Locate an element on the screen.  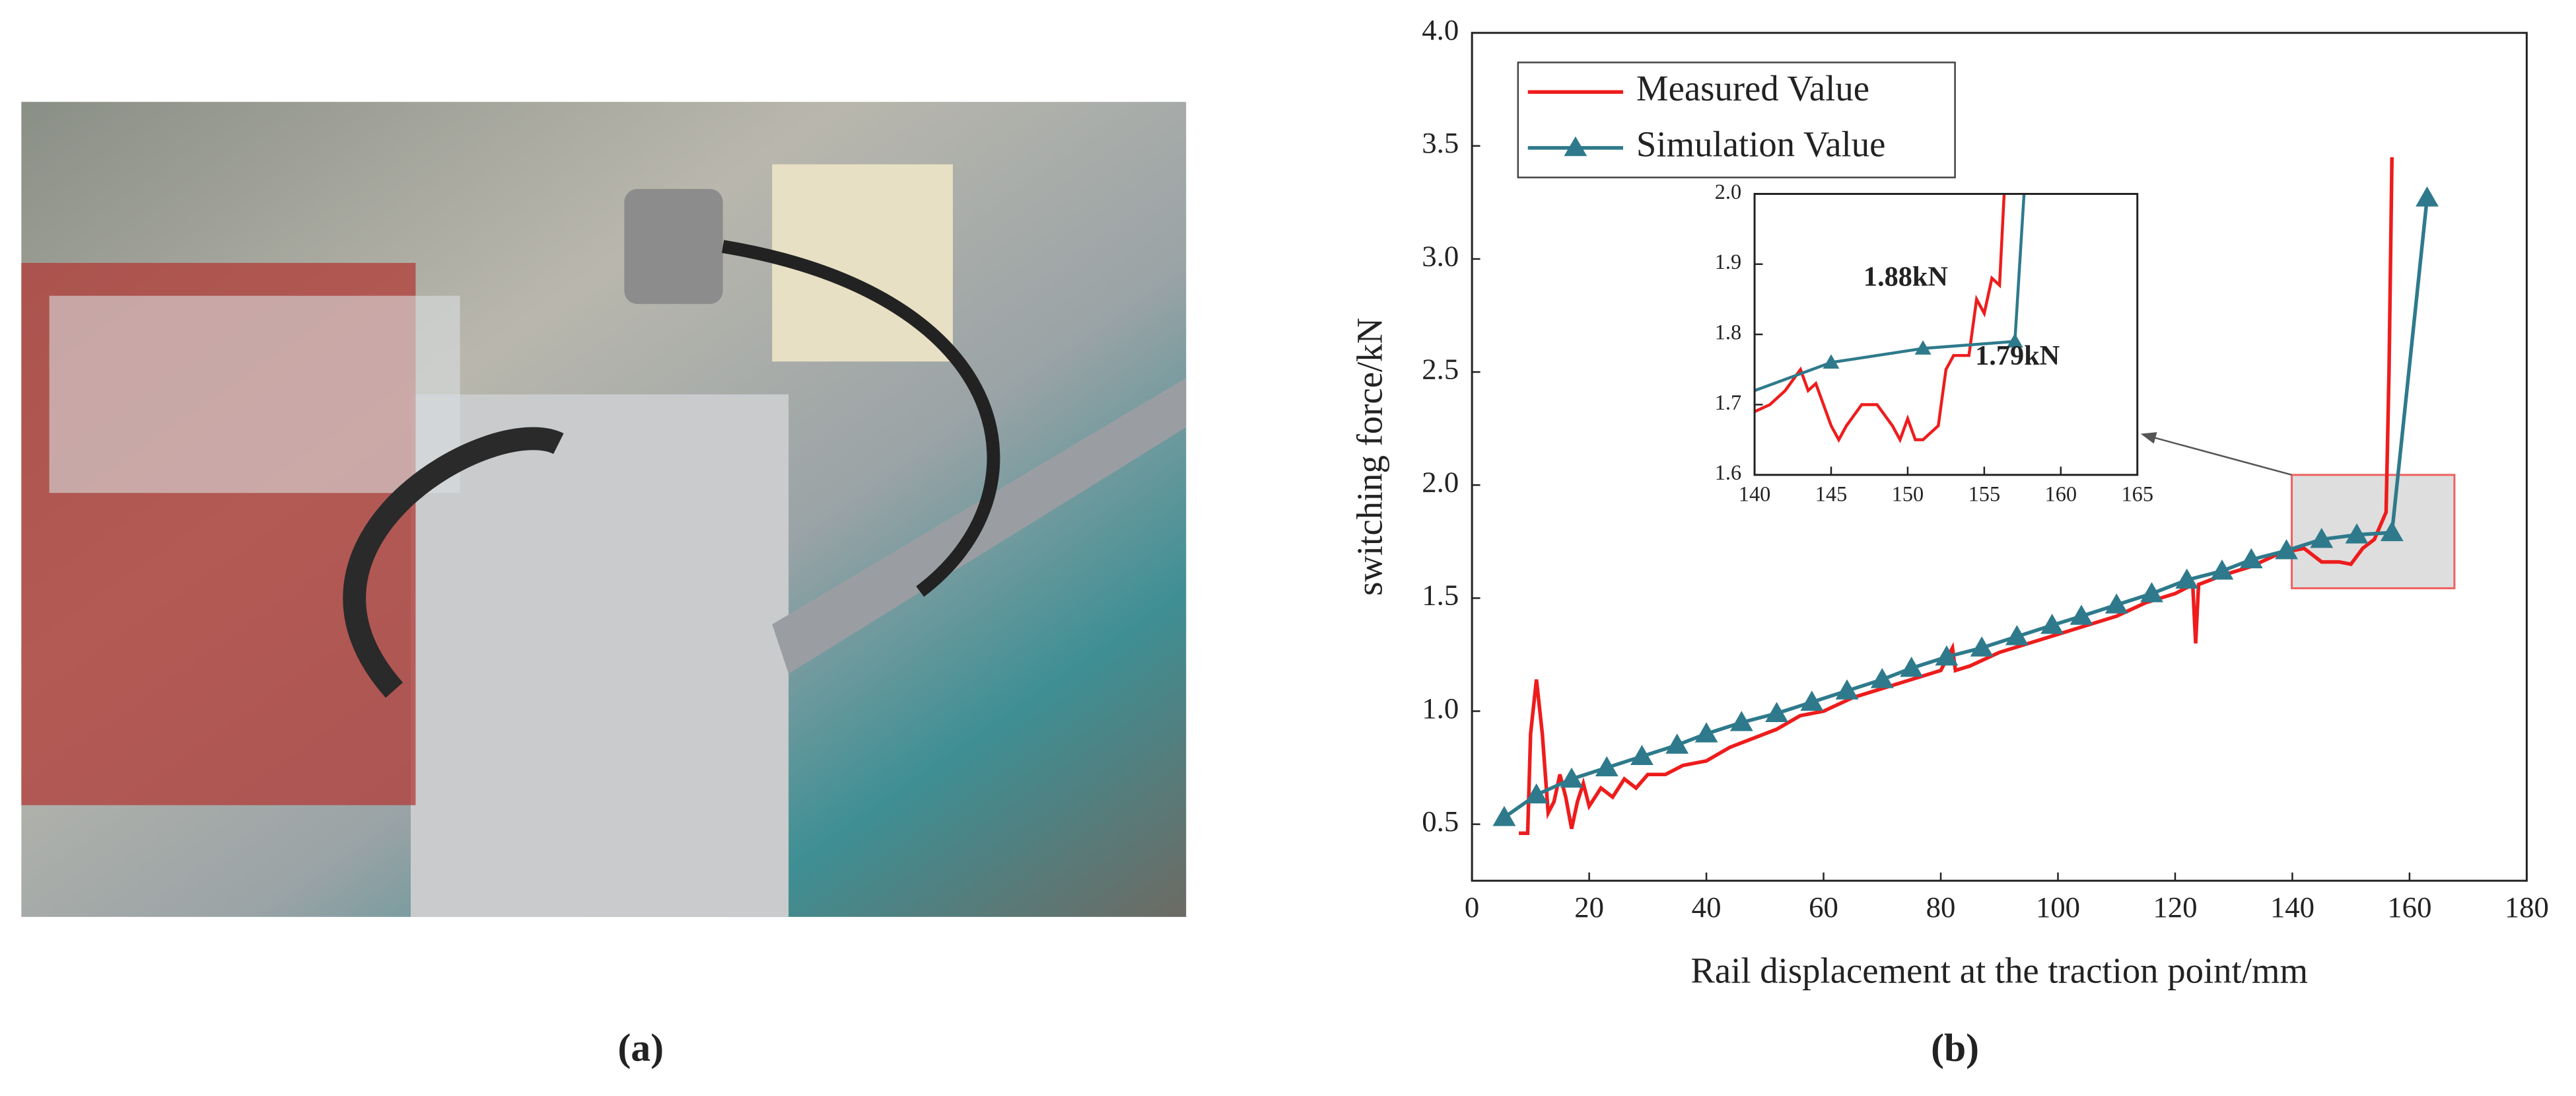
x-tick-label: 20 is located at coordinates (1589, 907).